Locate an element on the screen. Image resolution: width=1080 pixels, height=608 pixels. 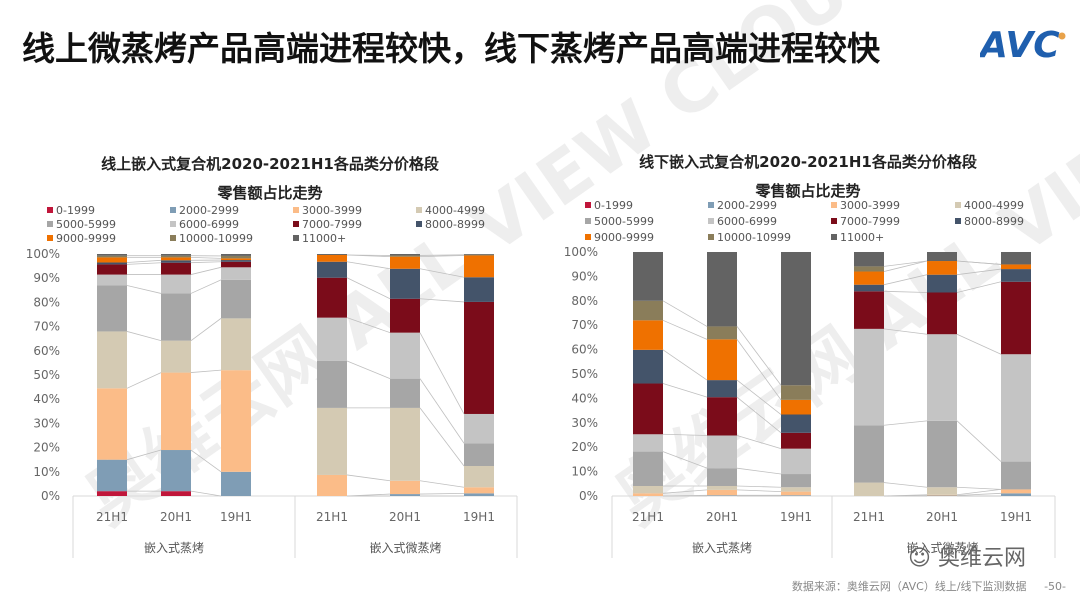
legend-label: 8000-8999 is located at coordinates (994, 221).